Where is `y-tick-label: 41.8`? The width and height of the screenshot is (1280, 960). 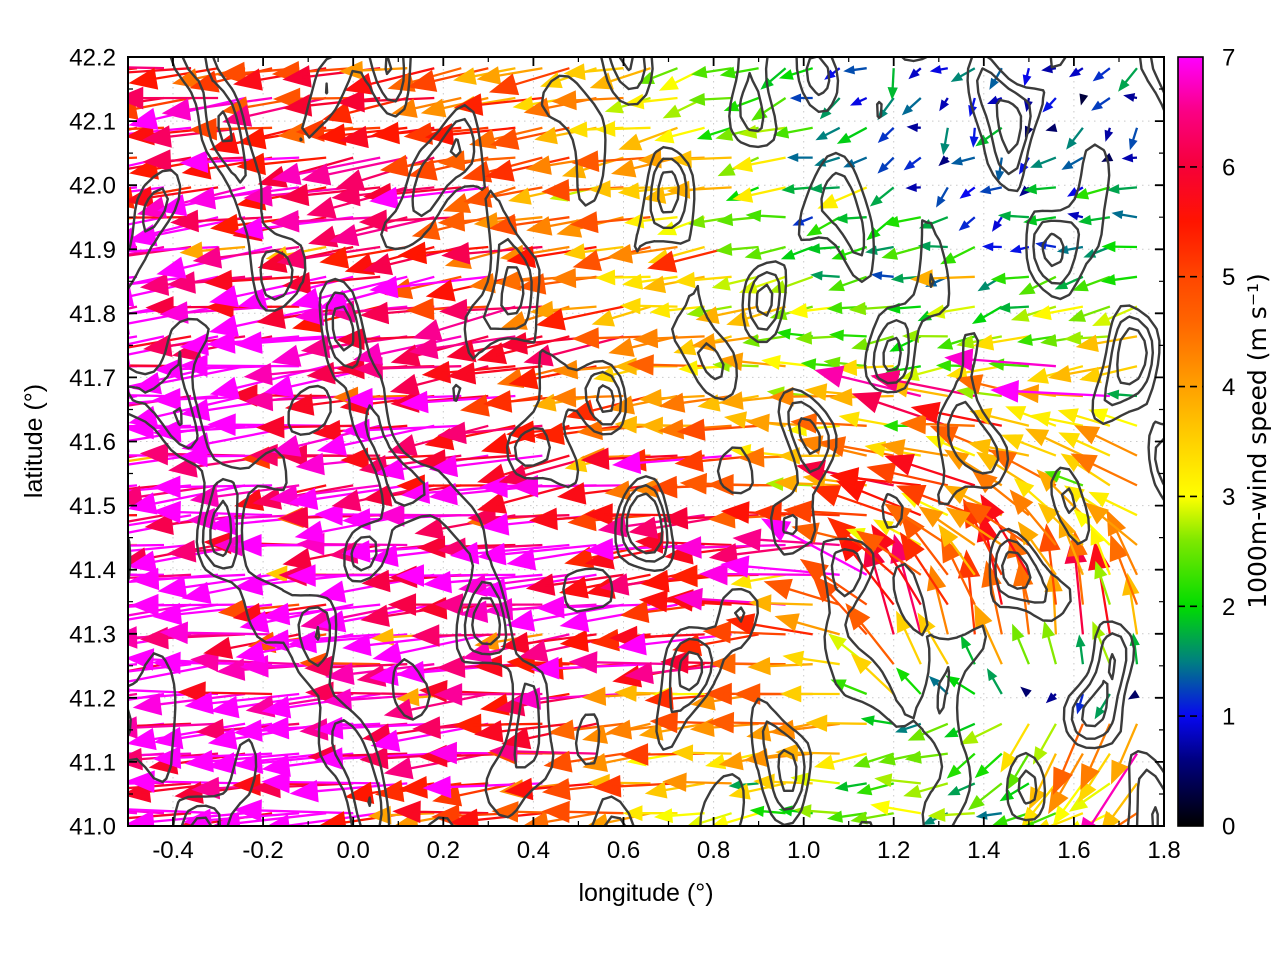
y-tick-label: 41.8 is located at coordinates (92, 314).